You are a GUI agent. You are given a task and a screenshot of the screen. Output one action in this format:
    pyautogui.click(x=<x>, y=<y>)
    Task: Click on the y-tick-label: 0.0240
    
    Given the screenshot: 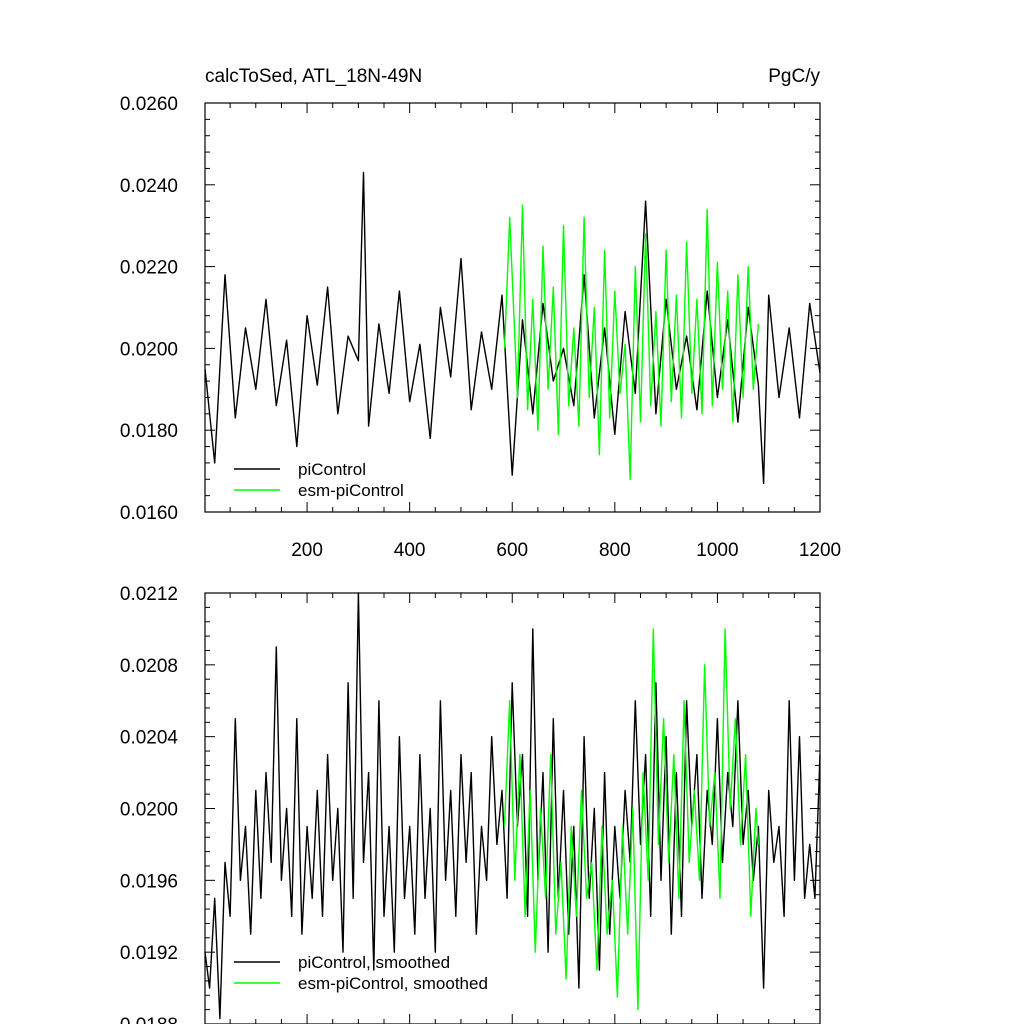 What is the action you would take?
    pyautogui.click(x=149, y=186)
    